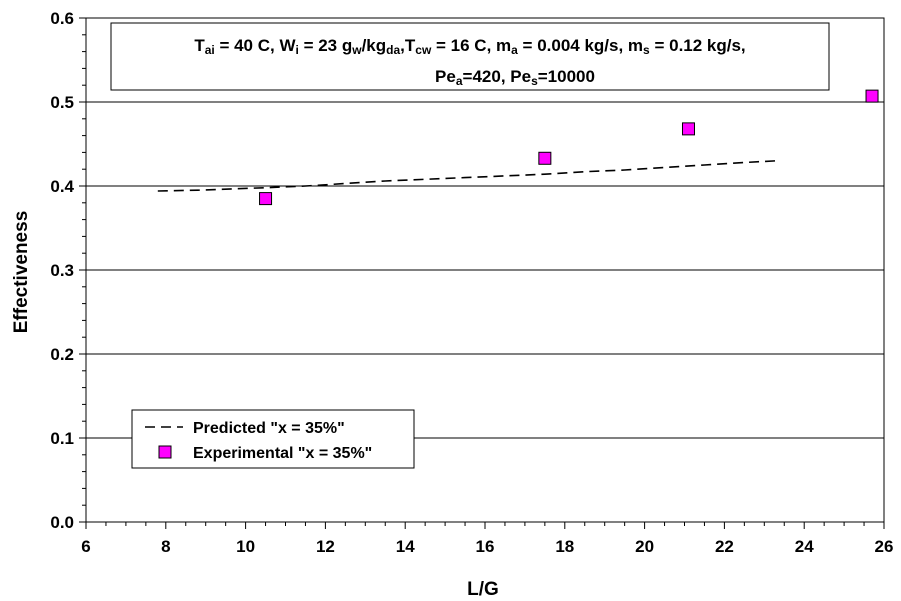  I want to click on x-tick-label: 26, so click(884, 546).